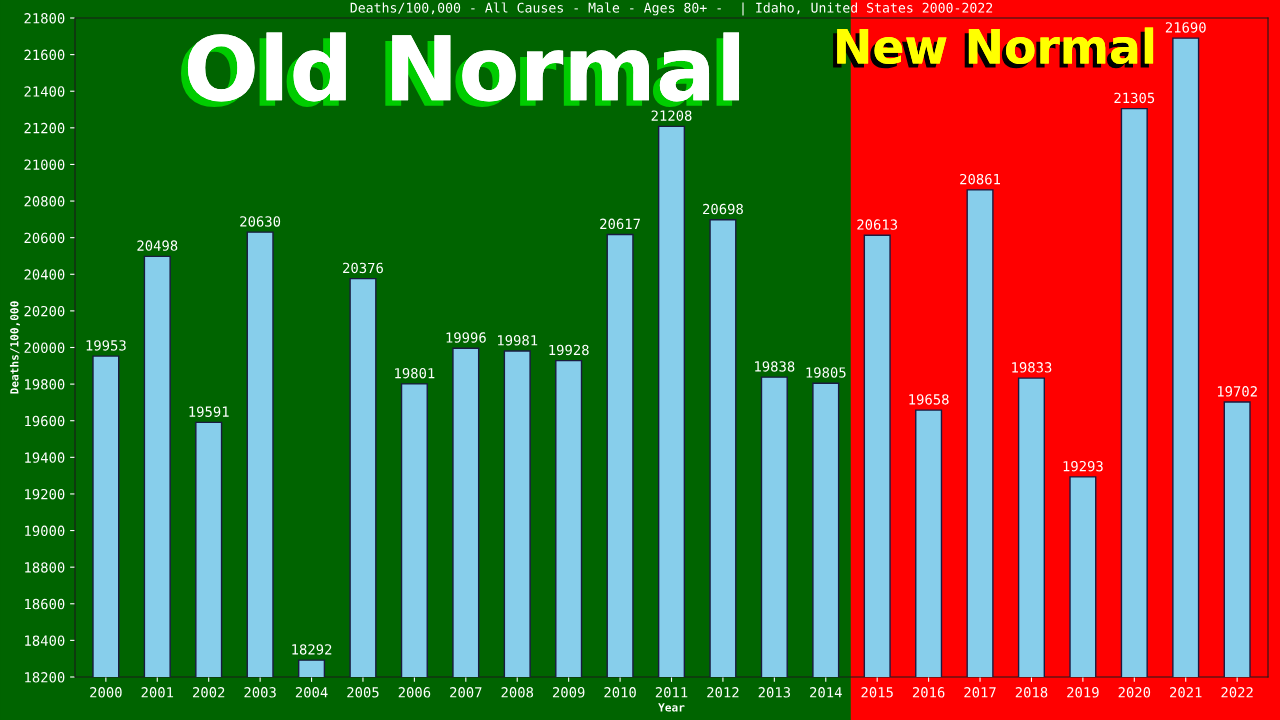  I want to click on data-label: 21690, so click(1185, 27).